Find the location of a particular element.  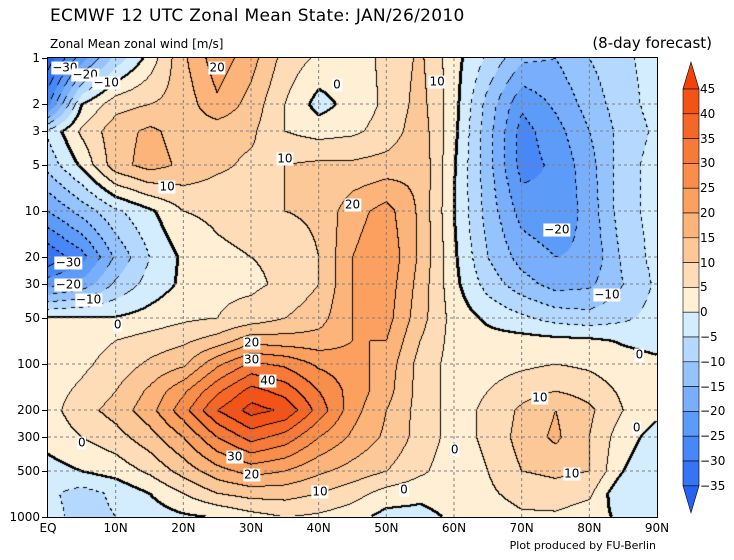

x-tick-label: EQ is located at coordinates (48, 528).